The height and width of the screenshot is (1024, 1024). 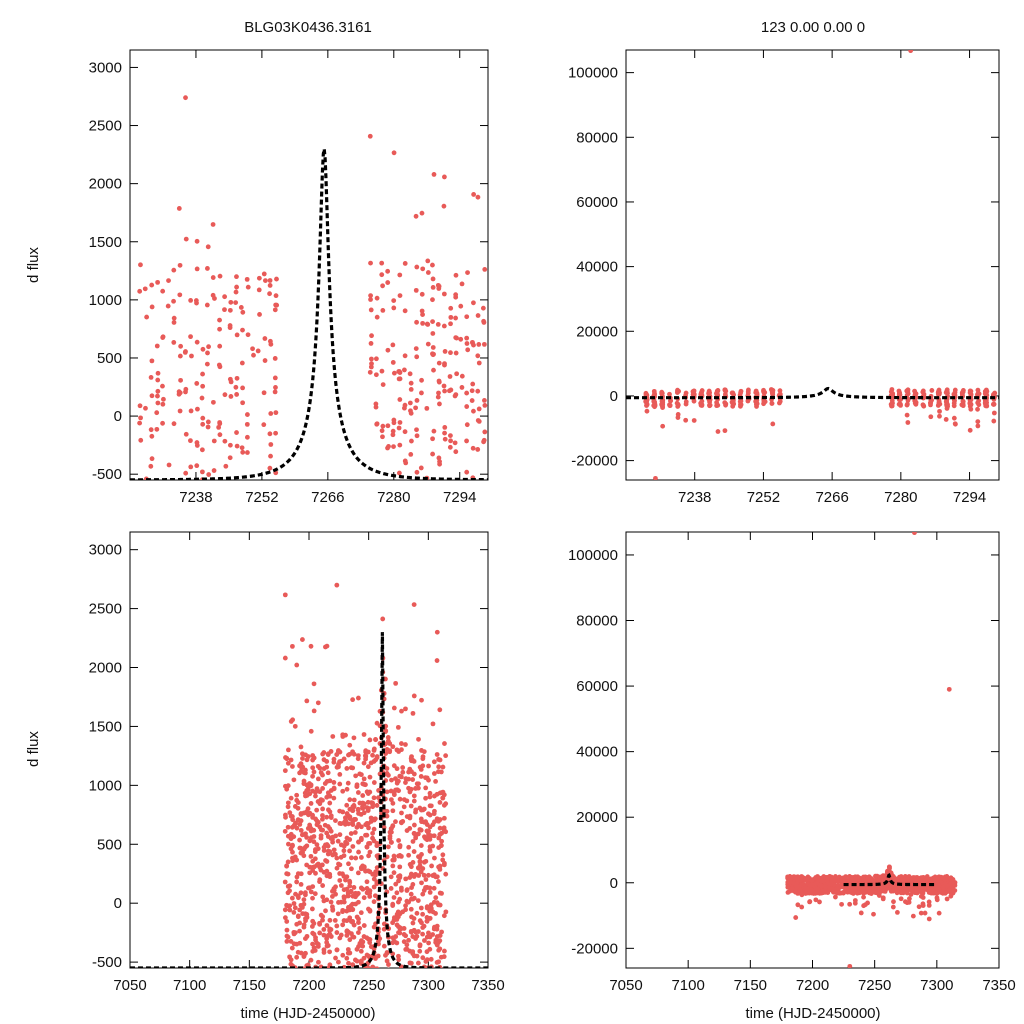 I want to click on x-tick-label: 7200, so click(x=308, y=985).